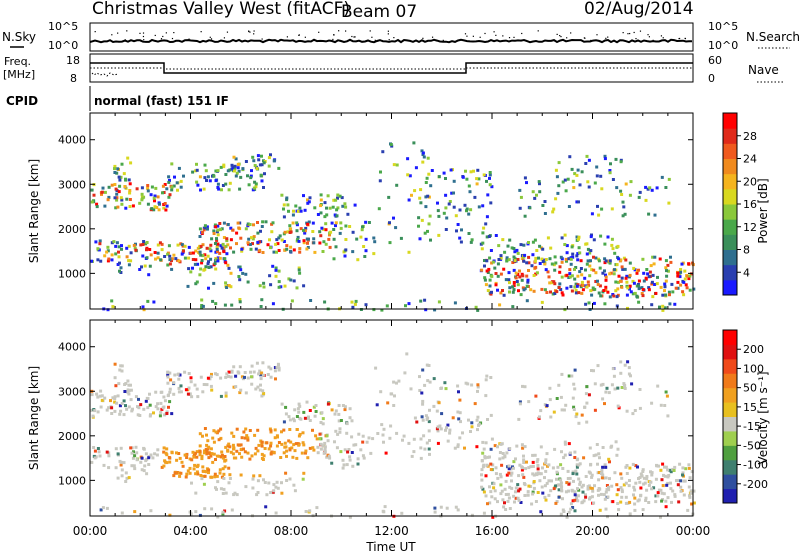 Image resolution: width=800 pixels, height=554 pixels. I want to click on velocity-swatch, so click(730, 496).